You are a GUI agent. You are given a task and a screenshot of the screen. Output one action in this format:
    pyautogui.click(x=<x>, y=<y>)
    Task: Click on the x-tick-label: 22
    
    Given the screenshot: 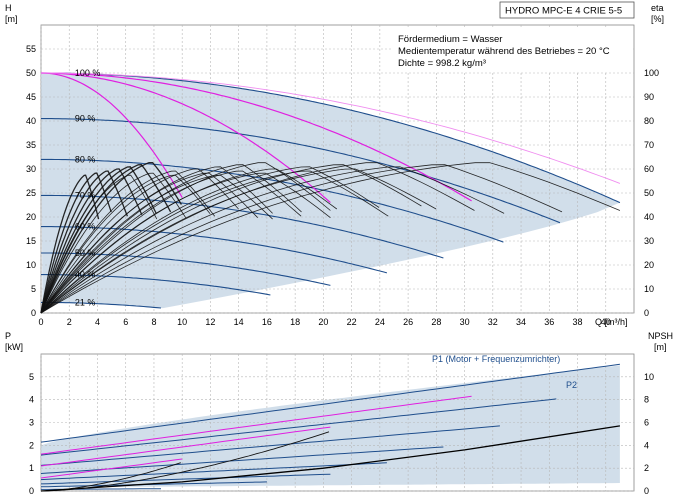 What is the action you would take?
    pyautogui.click(x=352, y=322)
    